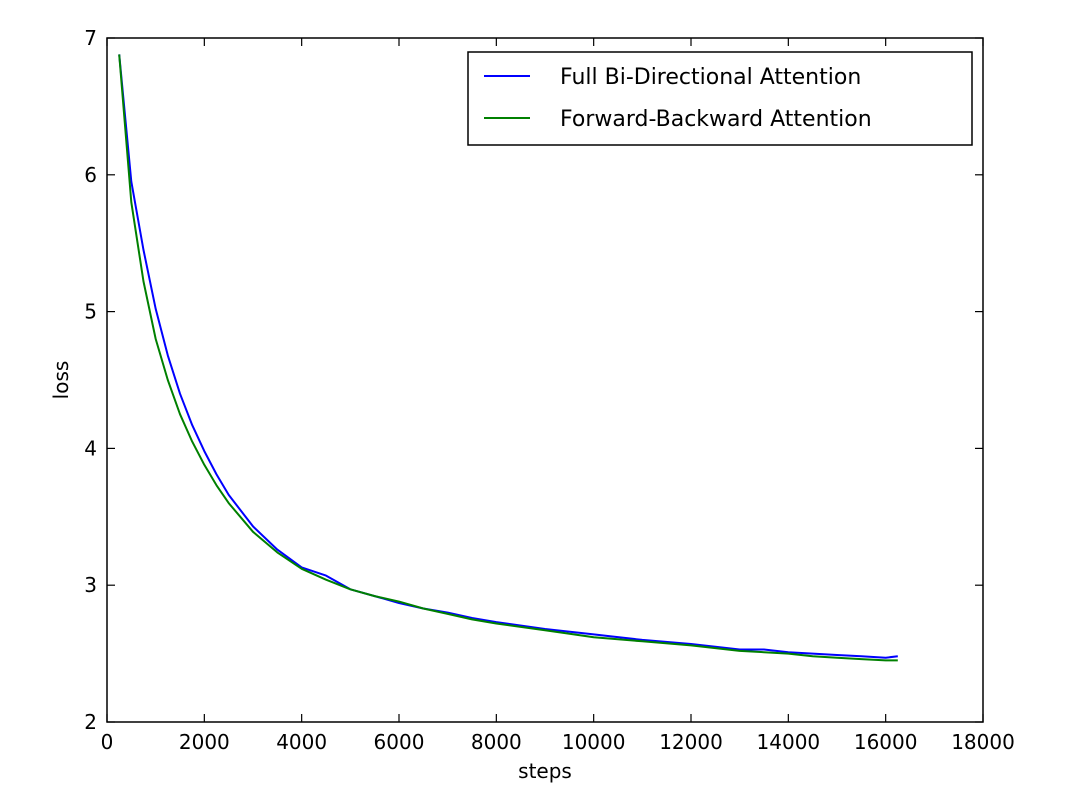  What do you see at coordinates (90, 38) in the screenshot?
I see `y-tick-label: 7` at bounding box center [90, 38].